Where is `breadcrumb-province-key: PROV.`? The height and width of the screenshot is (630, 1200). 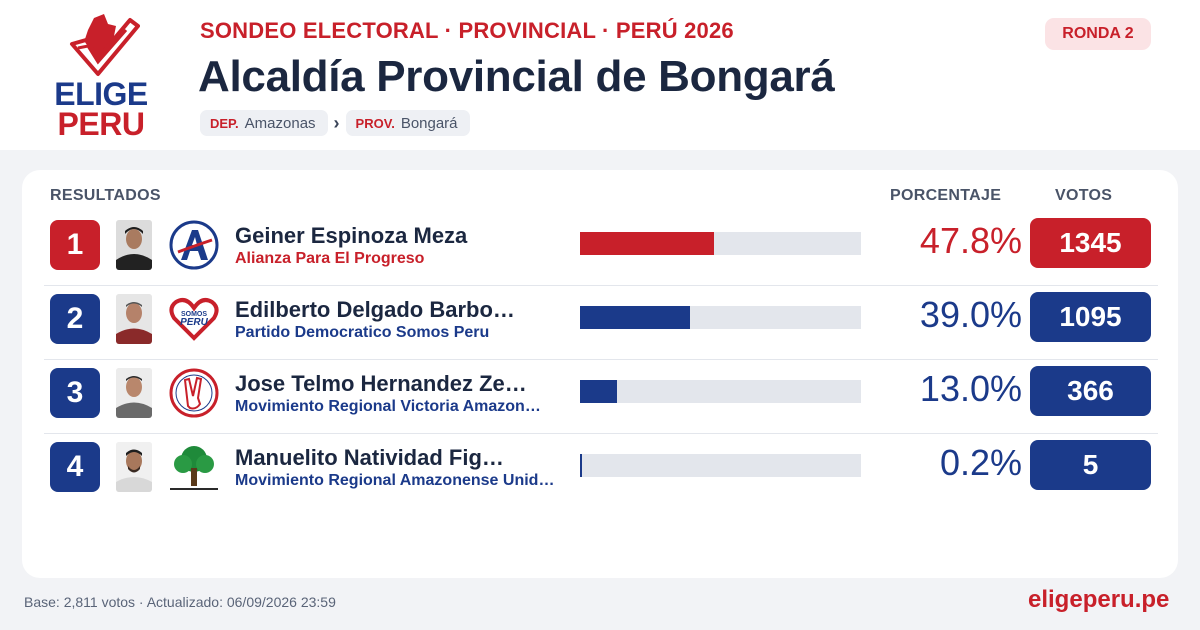
breadcrumb-province-key: PROV. is located at coordinates (375, 123).